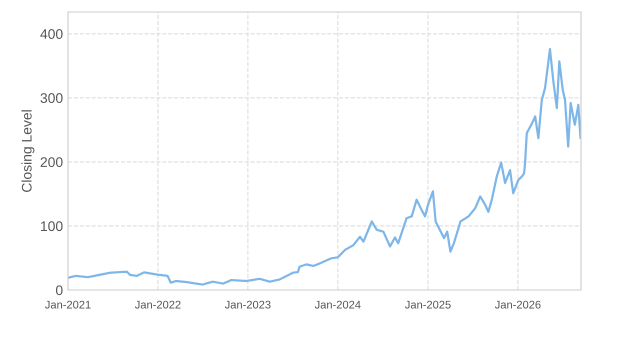 This screenshot has height=350, width=623. Describe the element at coordinates (51, 162) in the screenshot. I see `y-tick-label: 200` at that location.